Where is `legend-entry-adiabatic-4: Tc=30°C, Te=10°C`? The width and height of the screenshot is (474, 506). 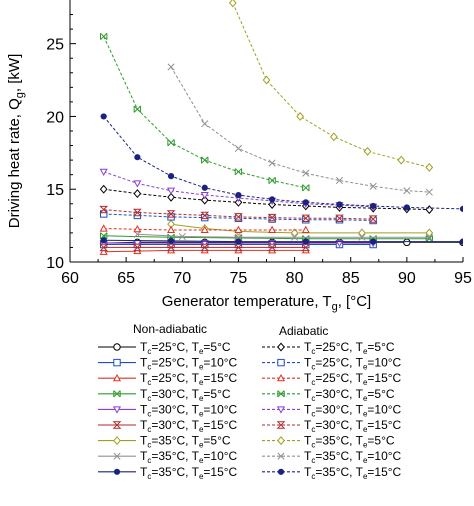
legend-entry-adiabatic-4: Tc=30°C, Te=10°C is located at coordinates (332, 410).